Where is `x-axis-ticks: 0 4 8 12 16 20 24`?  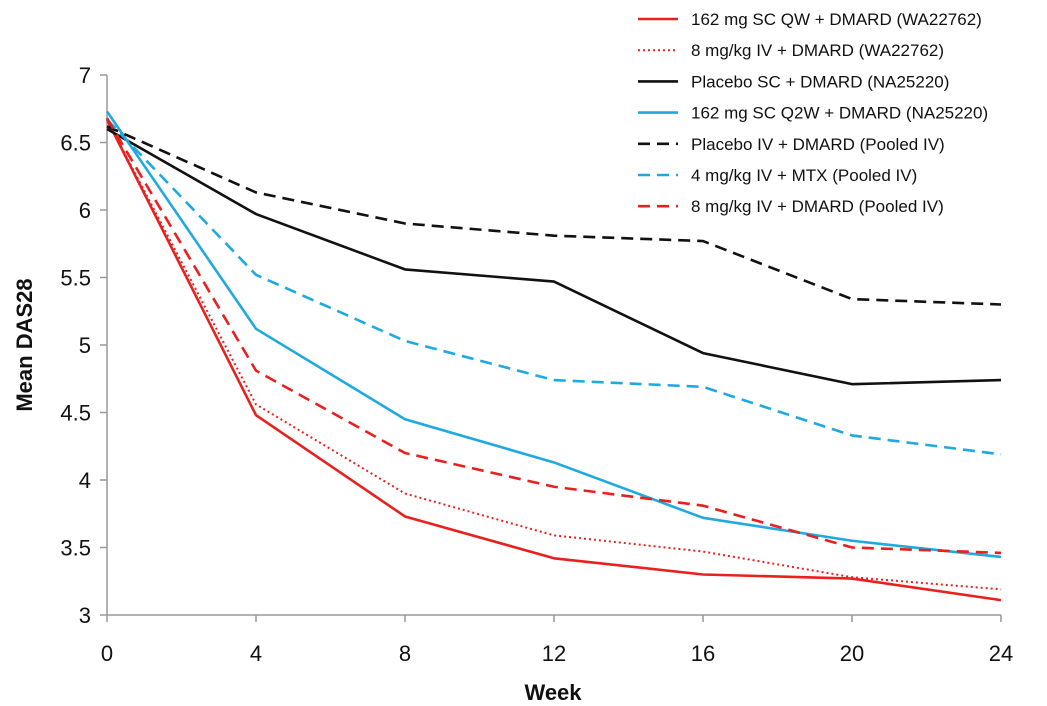
x-axis-ticks: 0 4 8 12 16 20 24 is located at coordinates (557, 640).